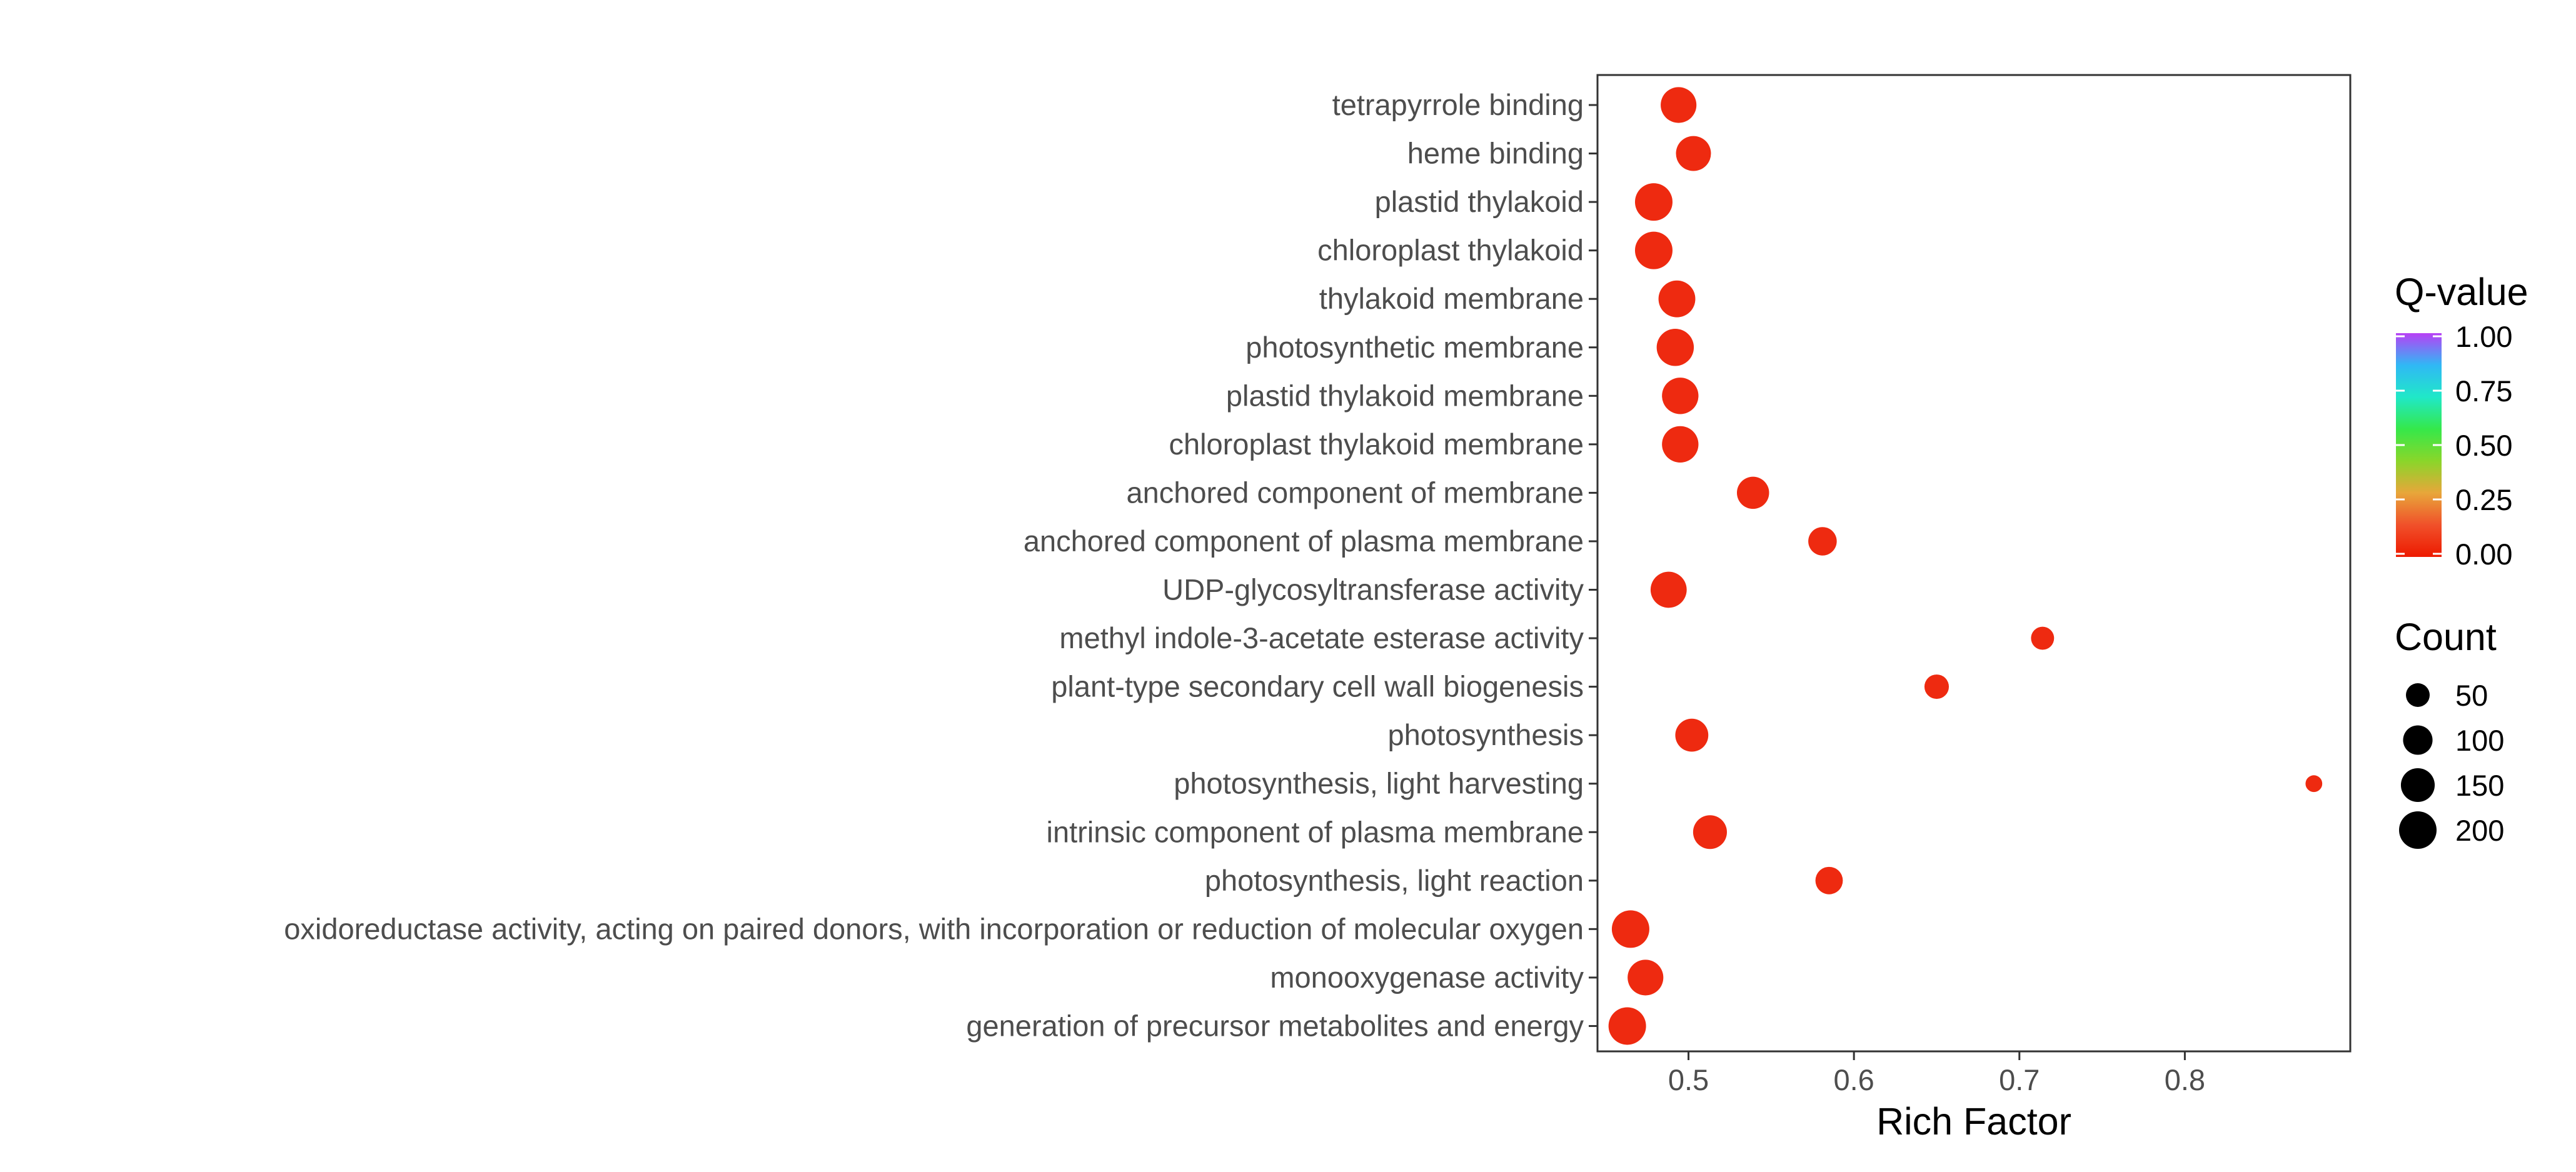 This screenshot has height=1172, width=2576. What do you see at coordinates (1495, 153) in the screenshot?
I see `y-tick-label: heme binding` at bounding box center [1495, 153].